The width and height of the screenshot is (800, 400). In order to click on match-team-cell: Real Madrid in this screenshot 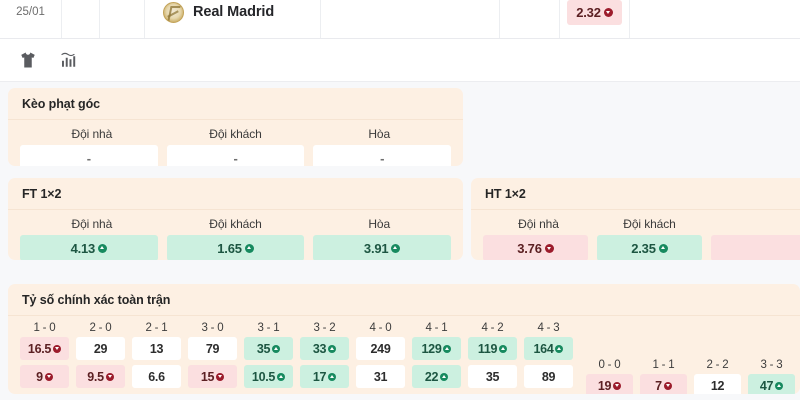, I will do `click(233, 19)`.